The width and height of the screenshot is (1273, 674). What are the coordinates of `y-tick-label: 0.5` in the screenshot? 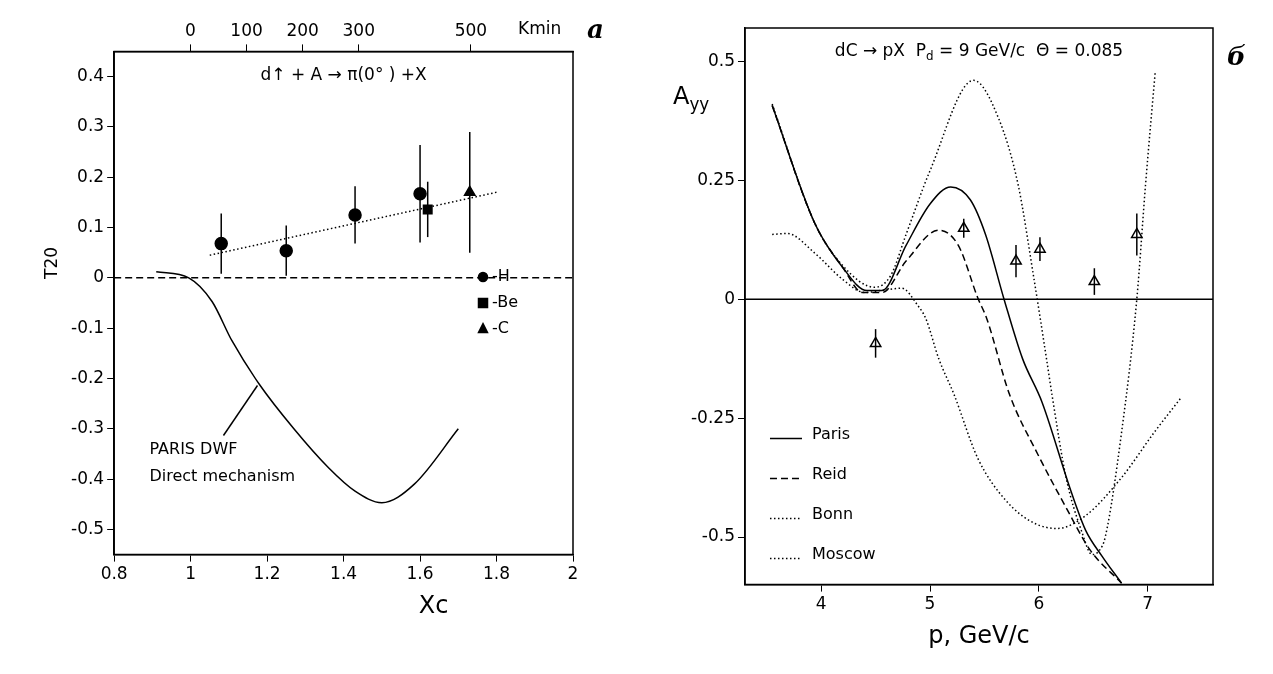 It's located at (721, 59).